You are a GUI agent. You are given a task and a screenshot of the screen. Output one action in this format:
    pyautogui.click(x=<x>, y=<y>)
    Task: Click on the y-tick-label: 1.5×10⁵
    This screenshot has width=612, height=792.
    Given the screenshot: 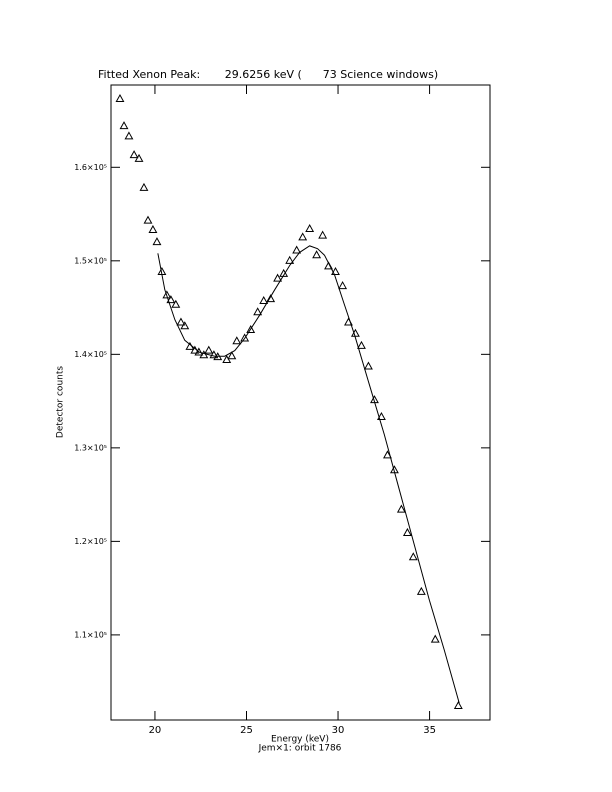 What is the action you would take?
    pyautogui.click(x=90, y=260)
    